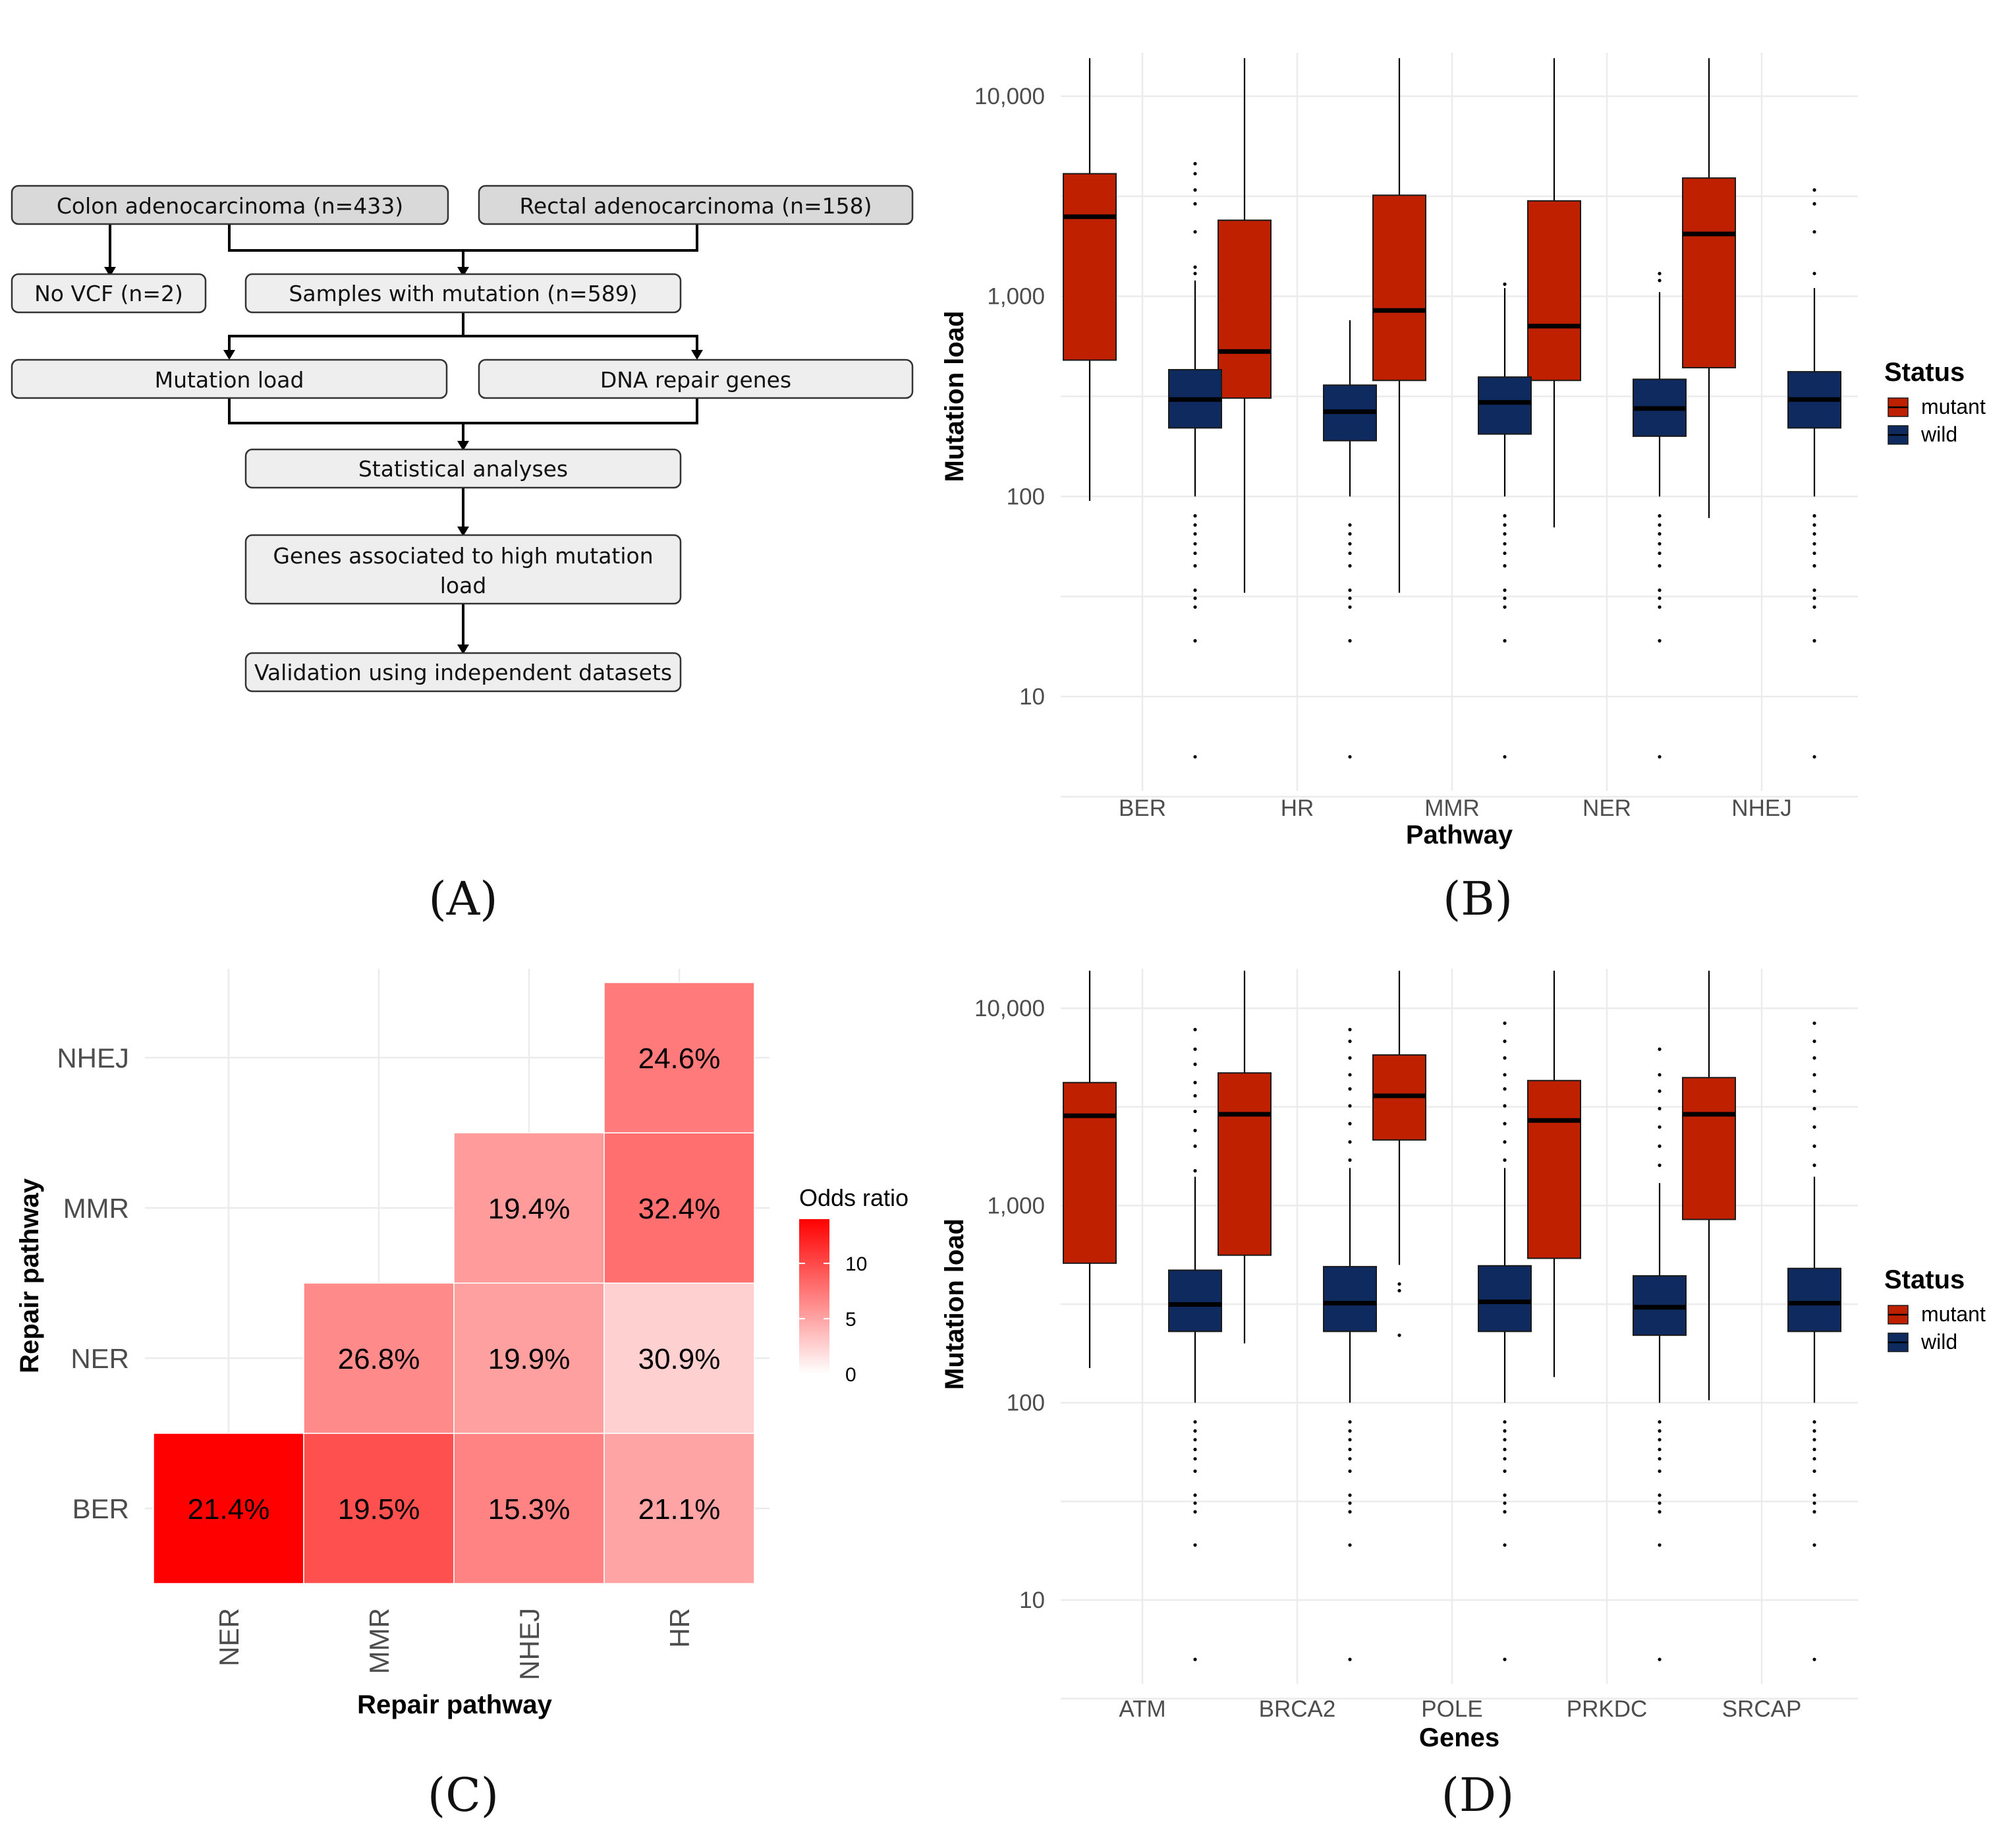 The image size is (2016, 1832). What do you see at coordinates (1938, 1342) in the screenshot?
I see `legend-label: wild` at bounding box center [1938, 1342].